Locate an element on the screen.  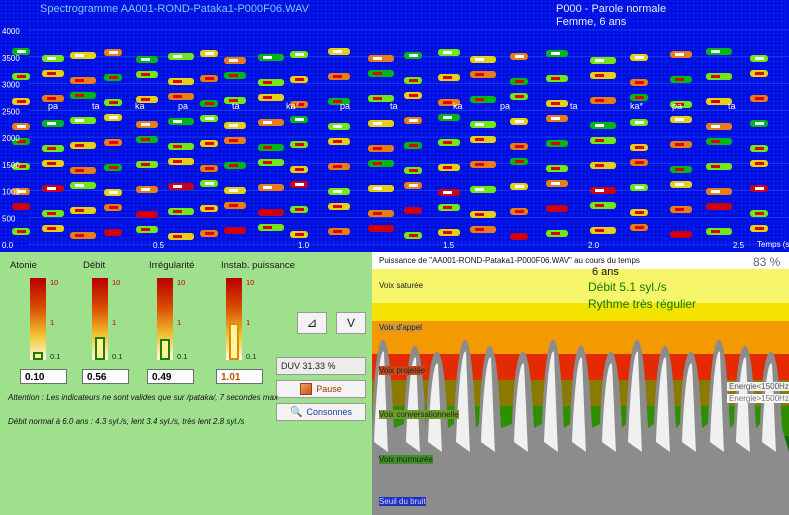
y-tick-label: 500 is located at coordinates (9, 218).